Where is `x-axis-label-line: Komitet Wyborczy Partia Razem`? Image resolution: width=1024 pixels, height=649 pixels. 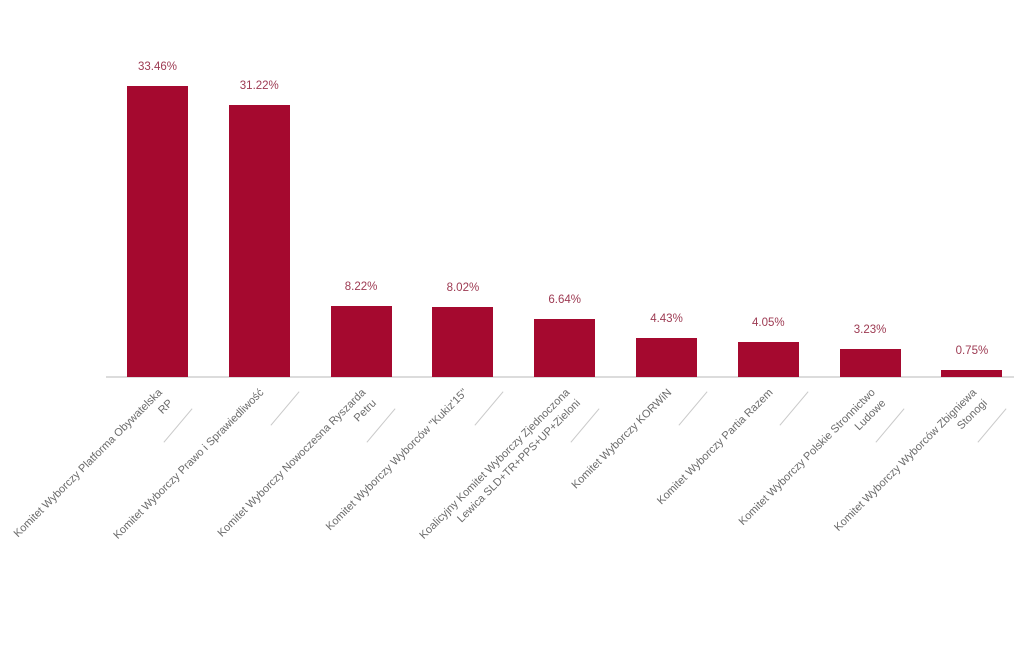 x-axis-label-line: Komitet Wyborczy Partia Razem is located at coordinates (715, 447).